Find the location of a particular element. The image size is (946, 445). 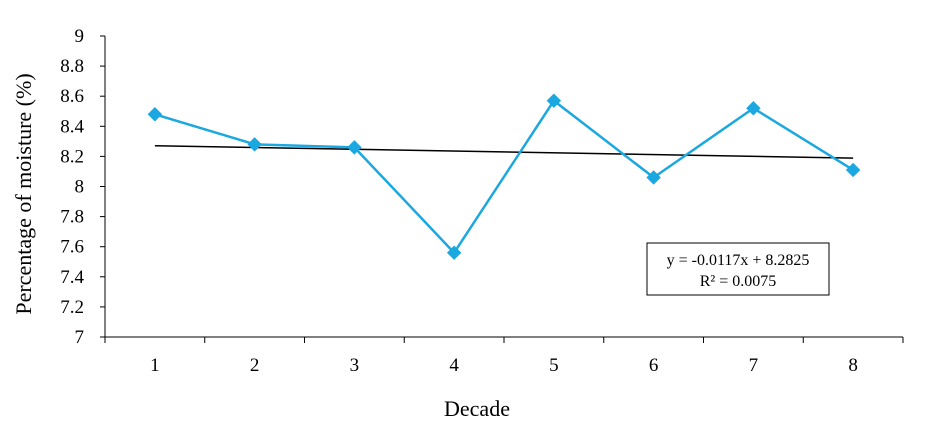

y-tick-label: 8.6 is located at coordinates (72, 96).